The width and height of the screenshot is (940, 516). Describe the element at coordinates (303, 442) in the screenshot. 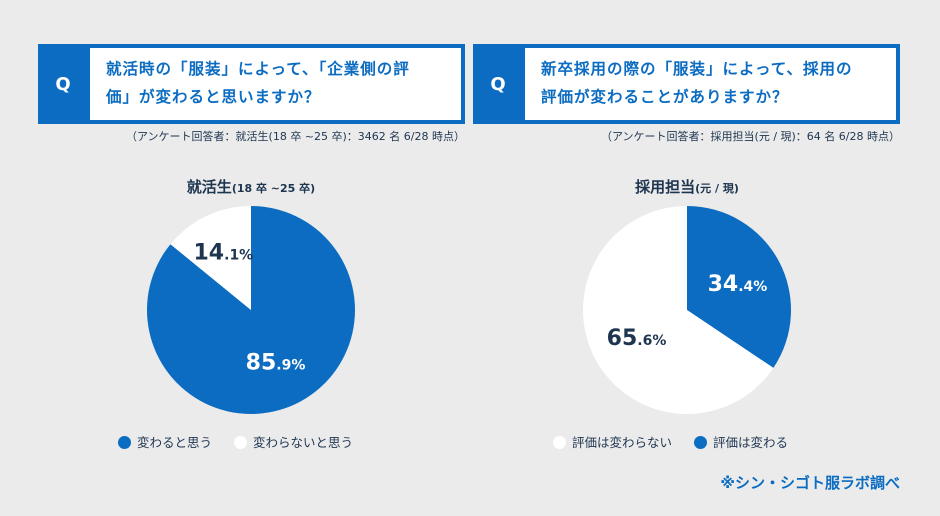

I see `legend-label: 変わらないと思う` at that location.